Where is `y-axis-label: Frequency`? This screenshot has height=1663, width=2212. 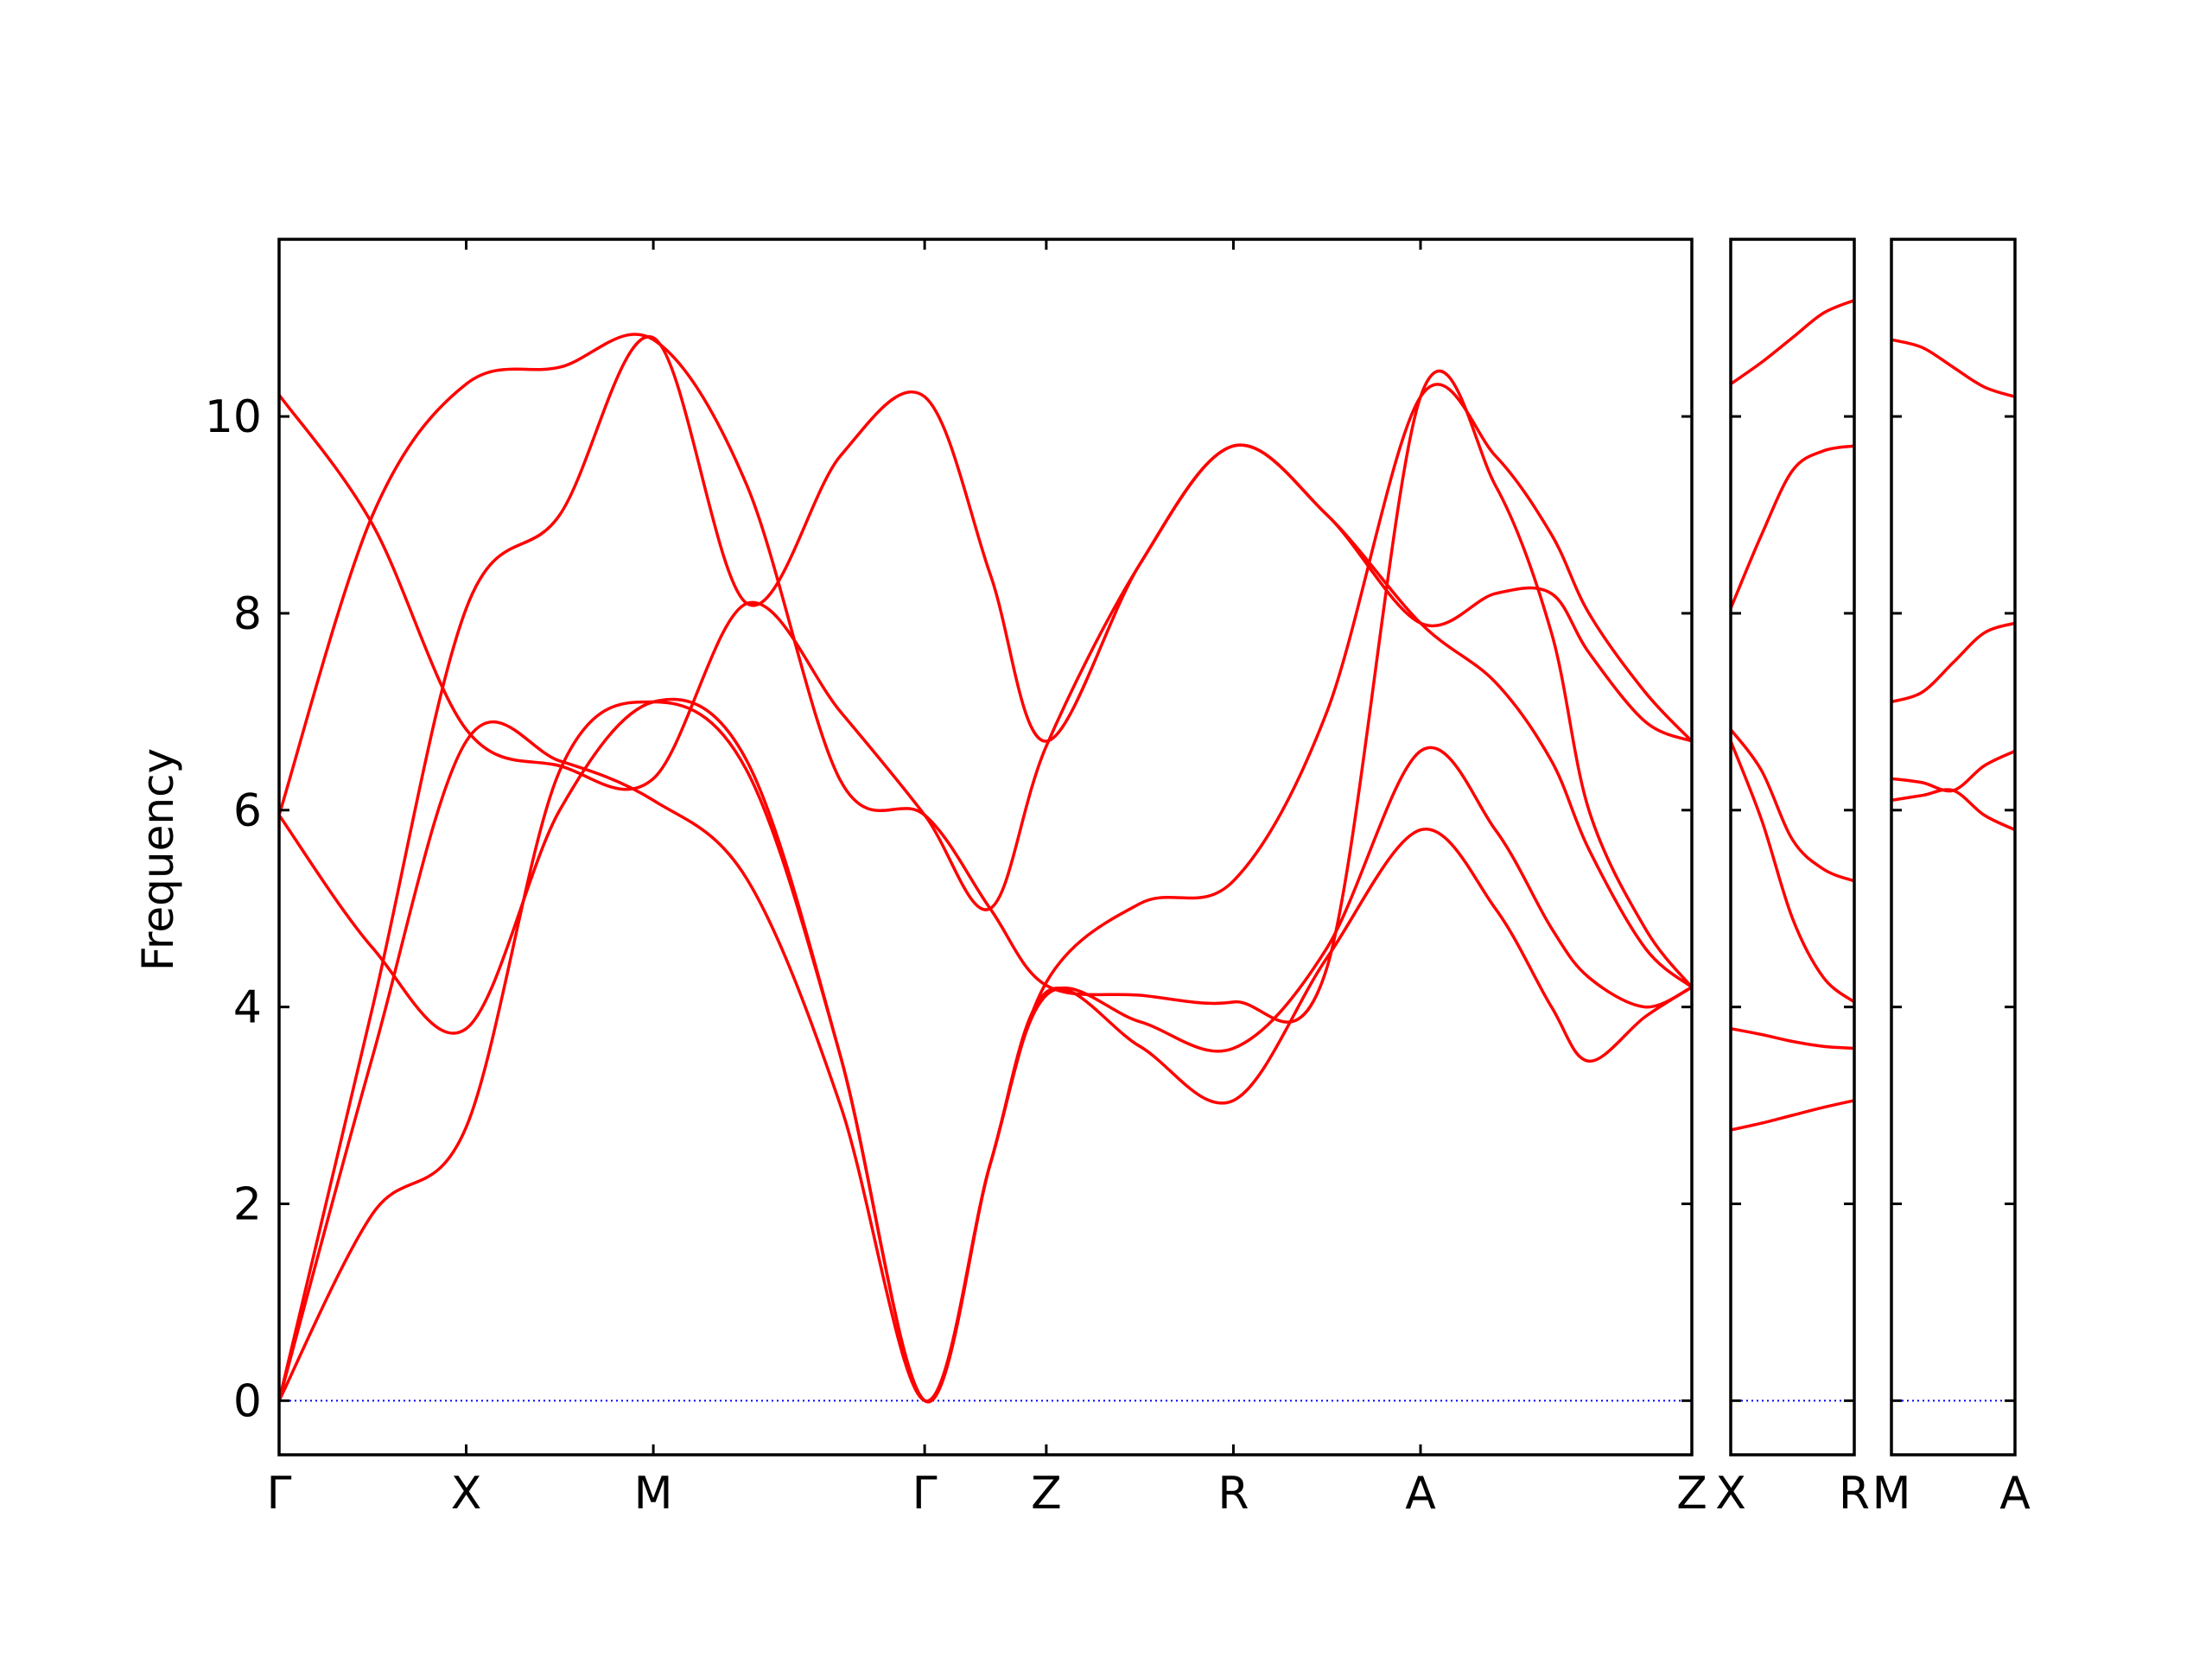 y-axis-label: Frequency is located at coordinates (158, 860).